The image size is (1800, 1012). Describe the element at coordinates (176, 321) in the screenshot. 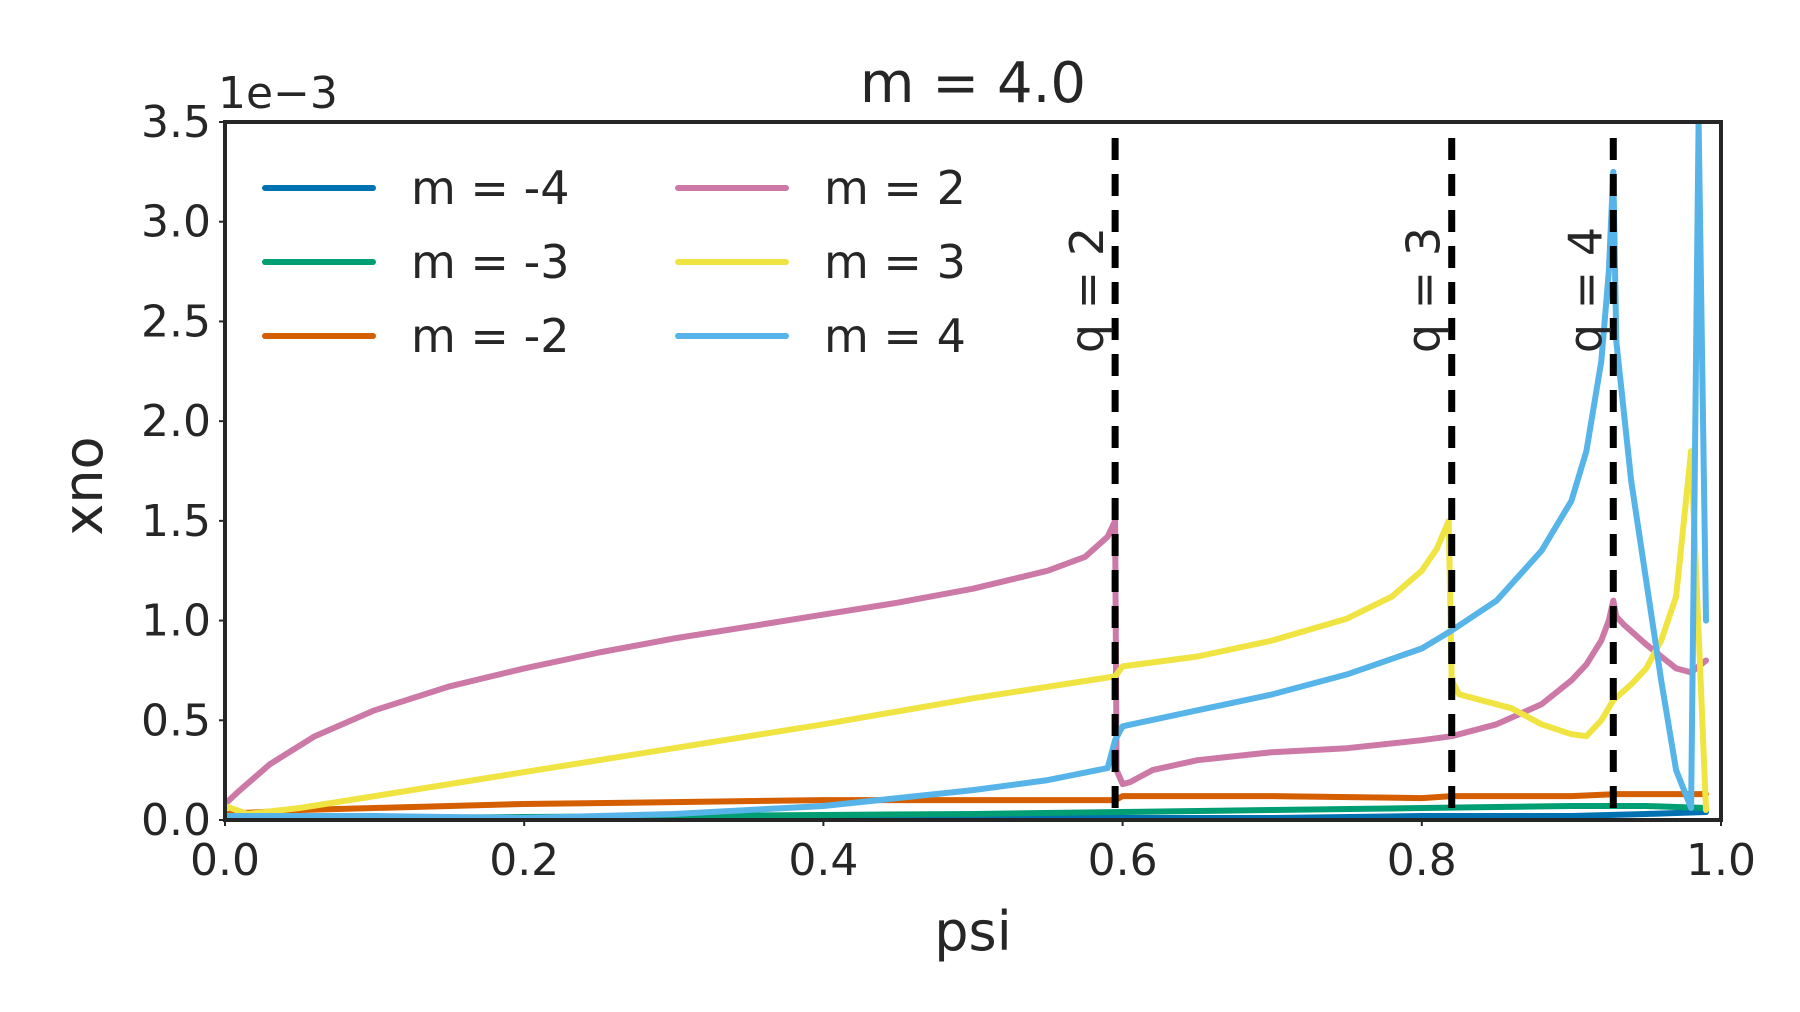

I see `y-tick-label-5: 2.5` at that location.